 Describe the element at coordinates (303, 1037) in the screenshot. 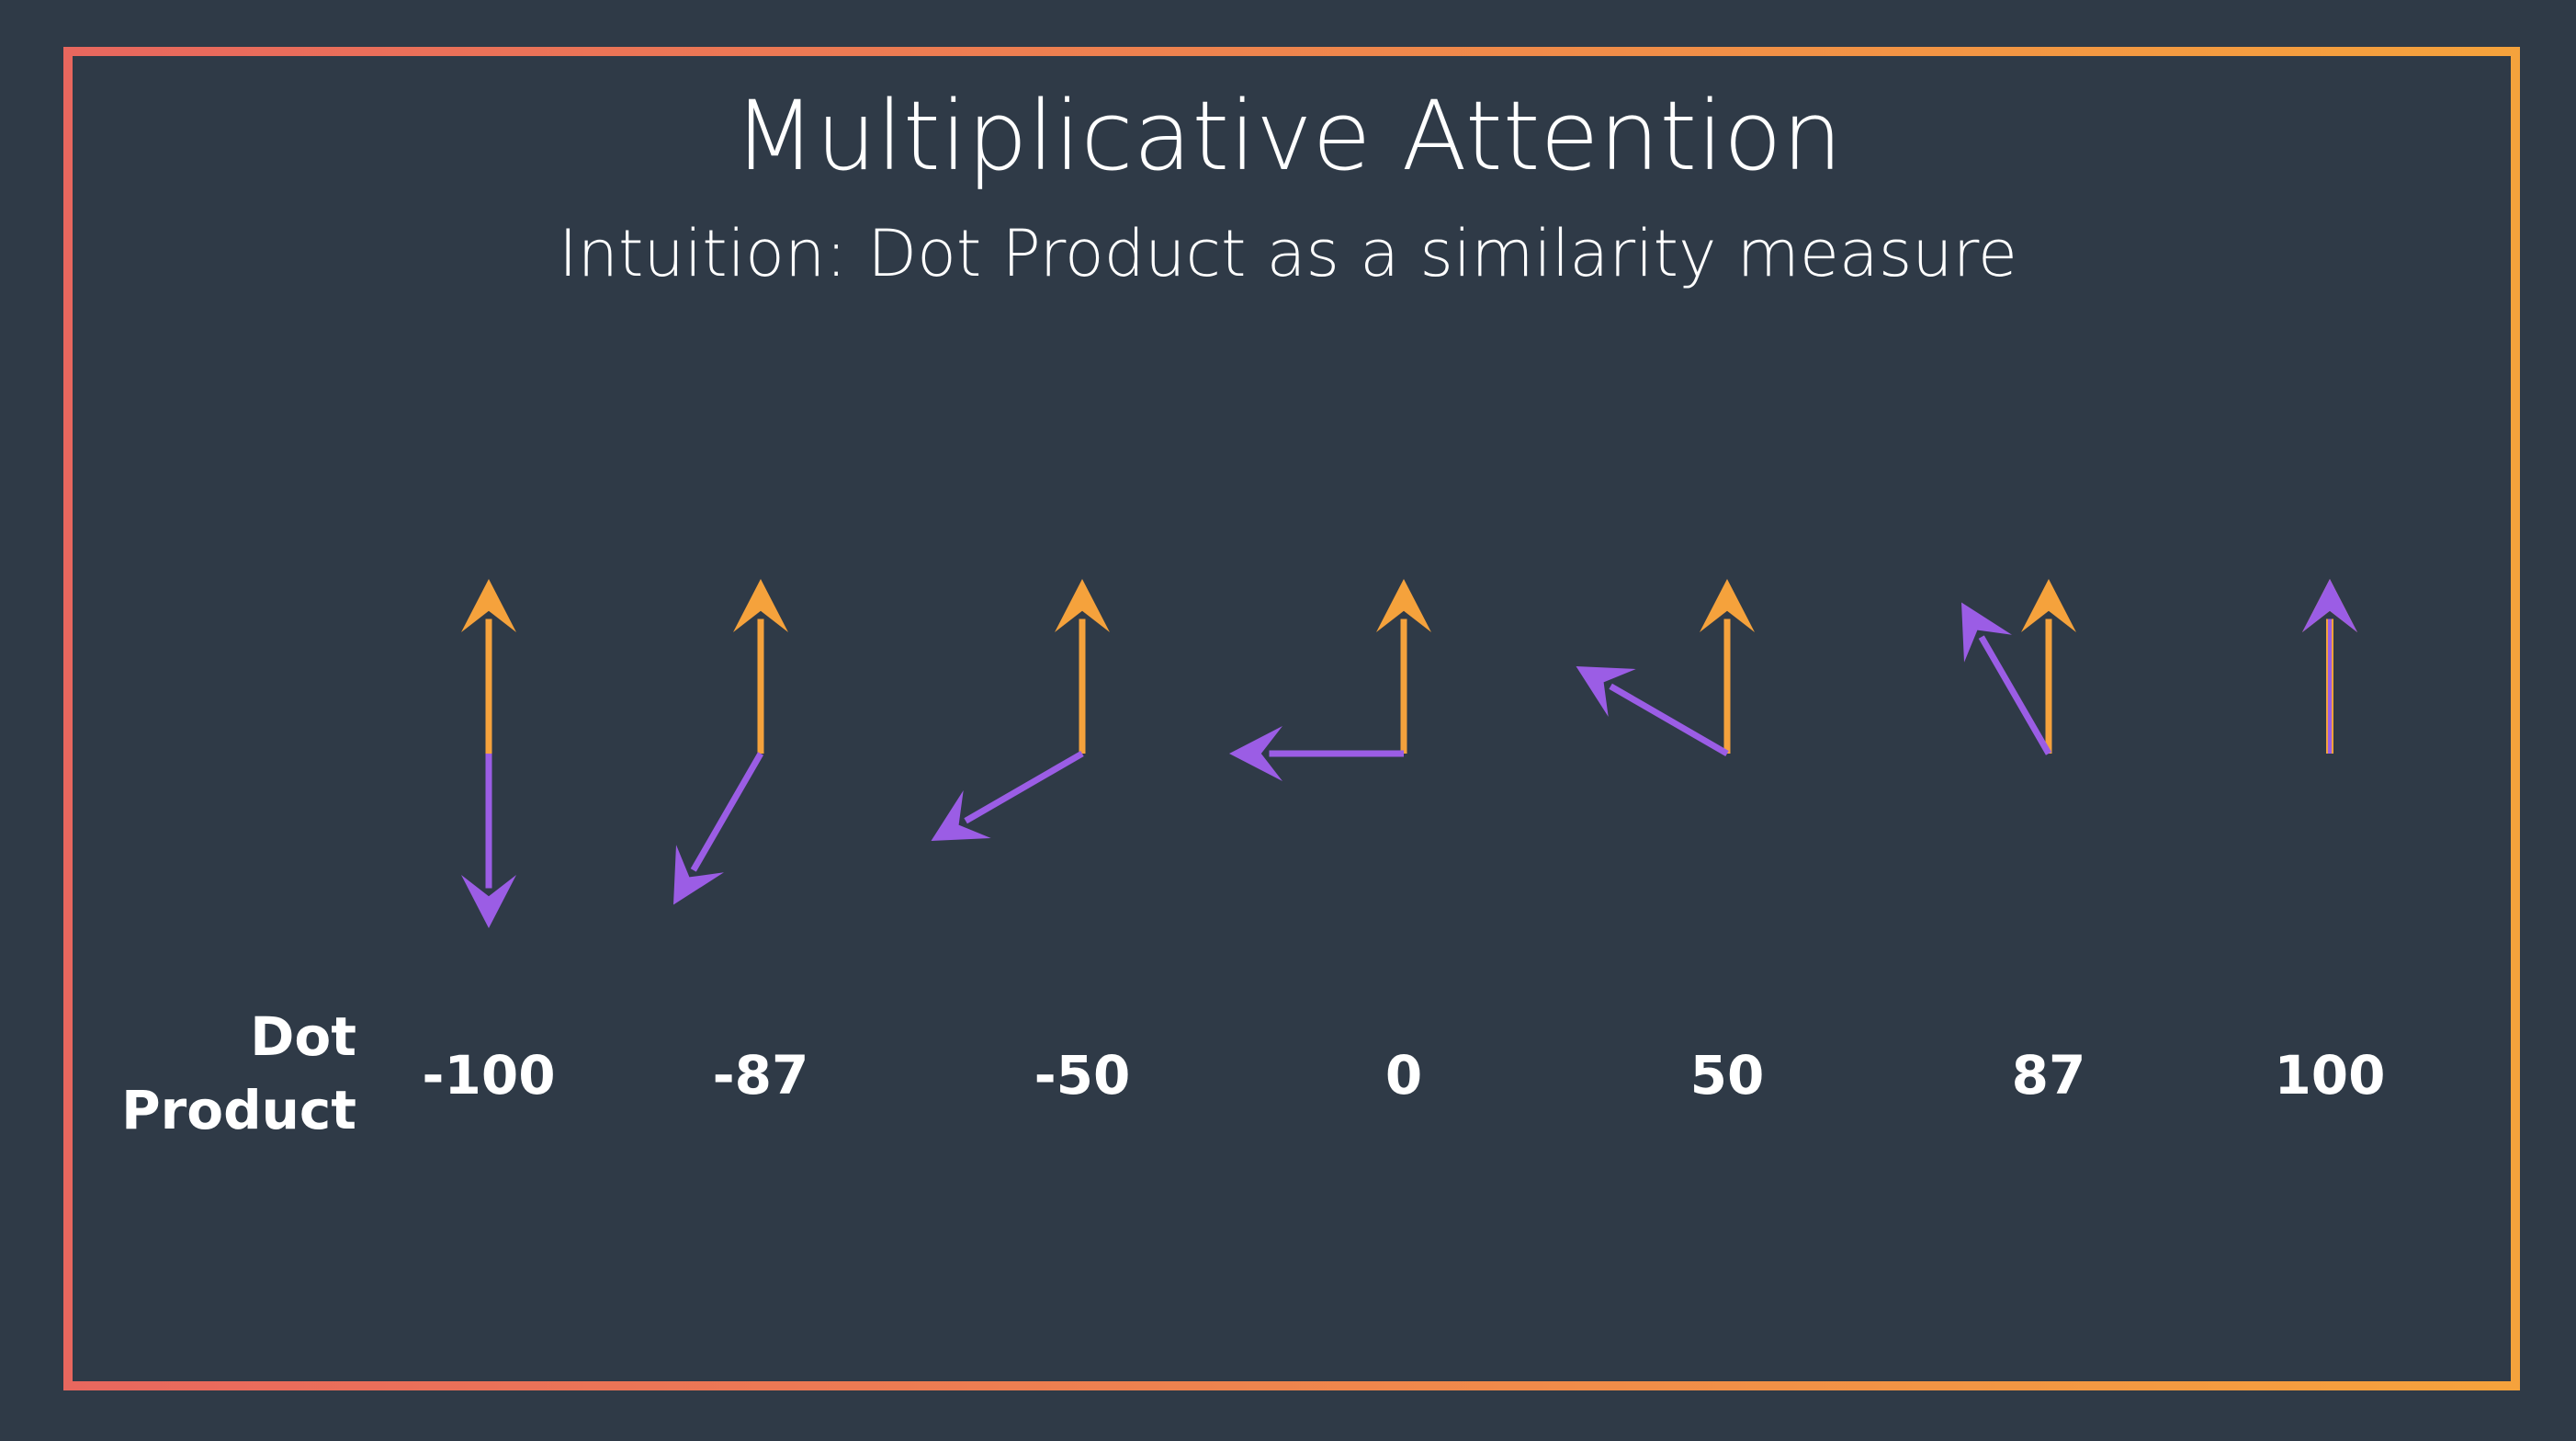

I see `row-label-line1: Dot` at that location.